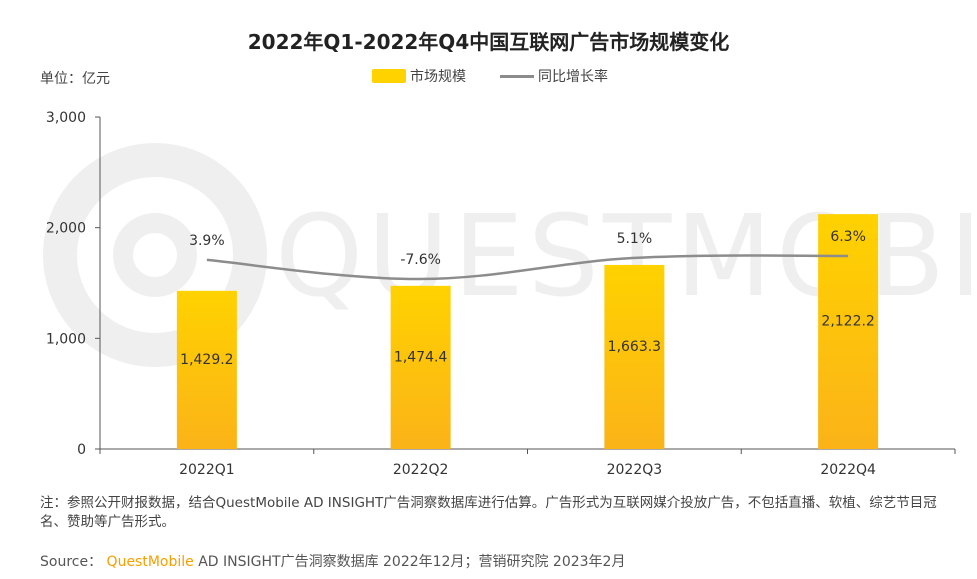  Describe the element at coordinates (207, 470) in the screenshot. I see `x-tick-label: 2022Q1` at that location.